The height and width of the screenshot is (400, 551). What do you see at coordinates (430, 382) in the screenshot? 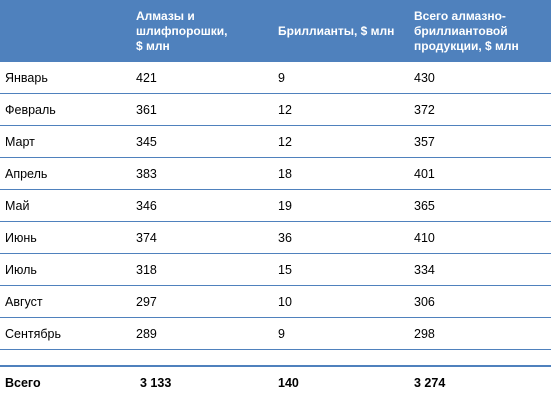
I see `totals-total: 3 274` at bounding box center [430, 382].